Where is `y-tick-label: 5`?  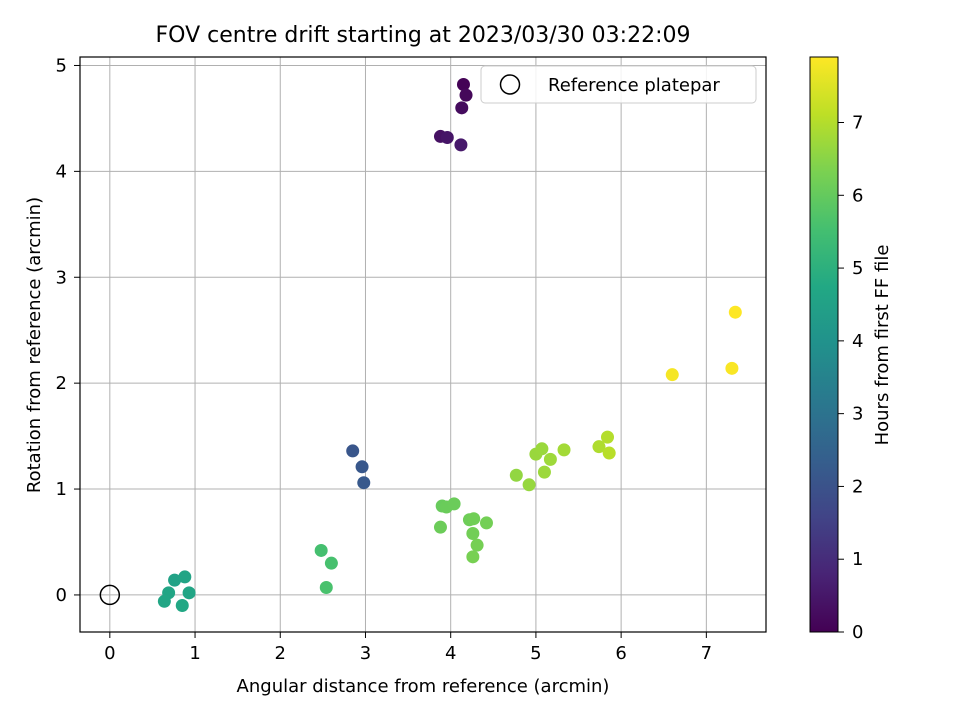 y-tick-label: 5 is located at coordinates (61, 65).